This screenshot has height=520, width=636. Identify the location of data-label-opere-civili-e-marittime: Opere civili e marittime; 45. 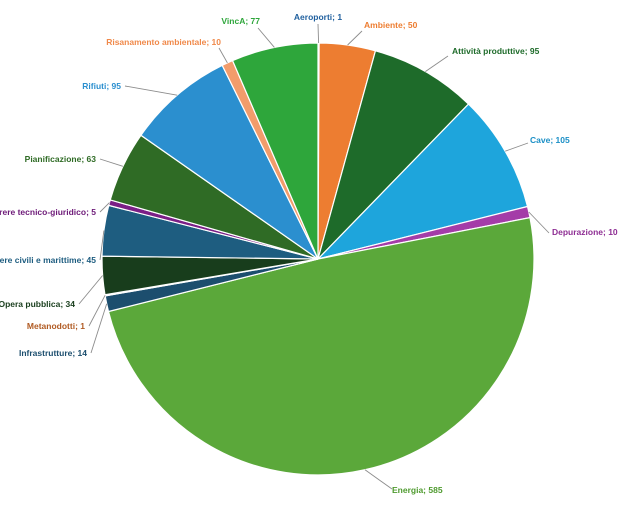
(48, 260).